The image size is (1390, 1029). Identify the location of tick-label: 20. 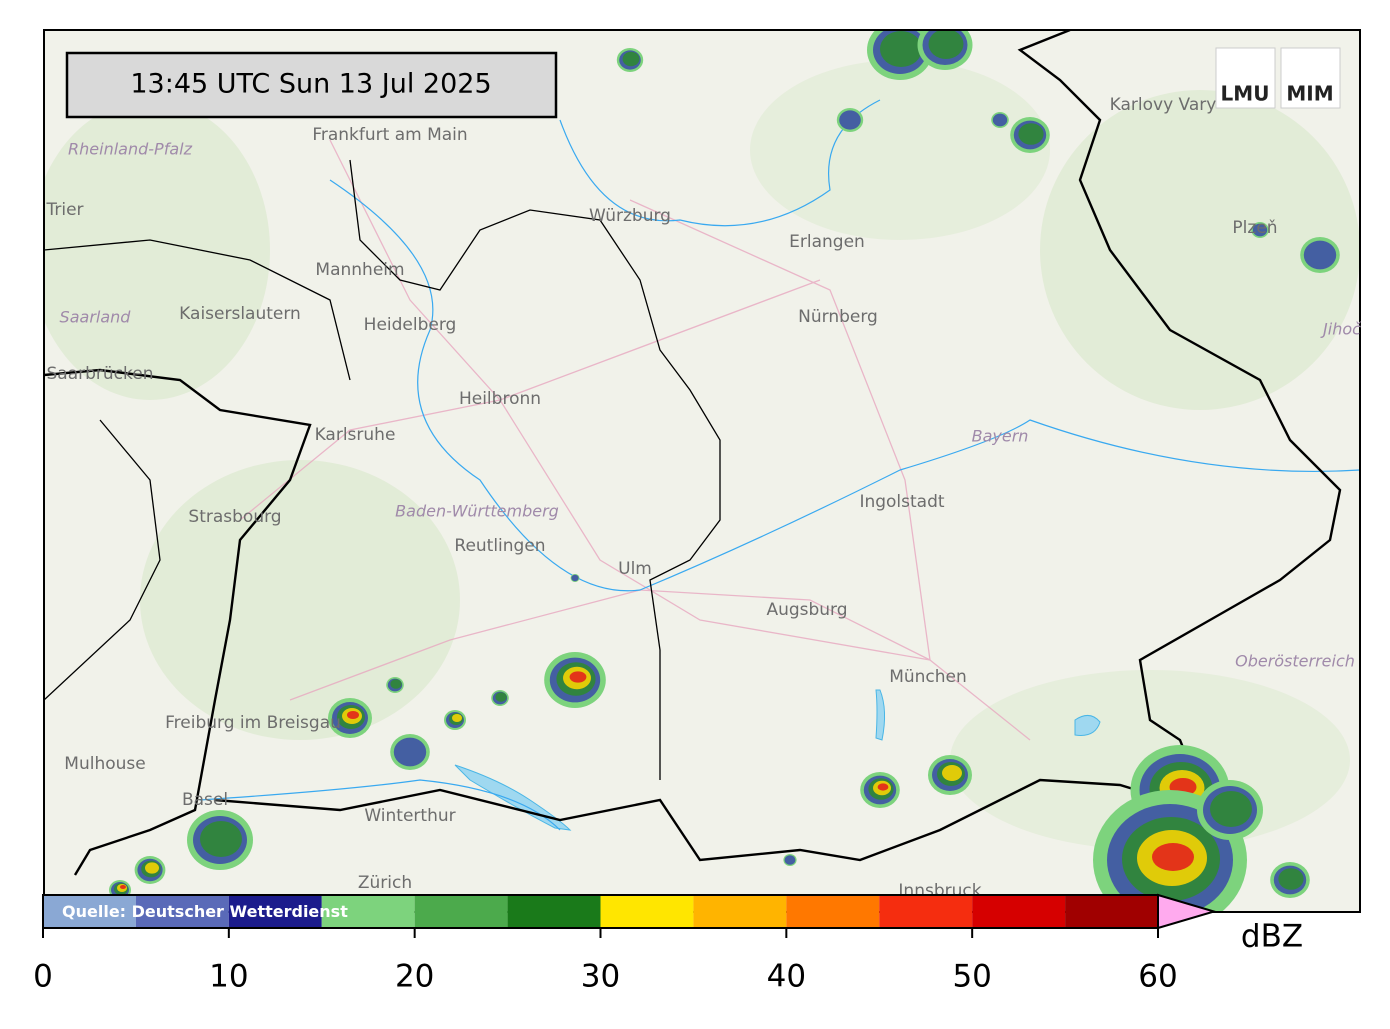
(414, 977).